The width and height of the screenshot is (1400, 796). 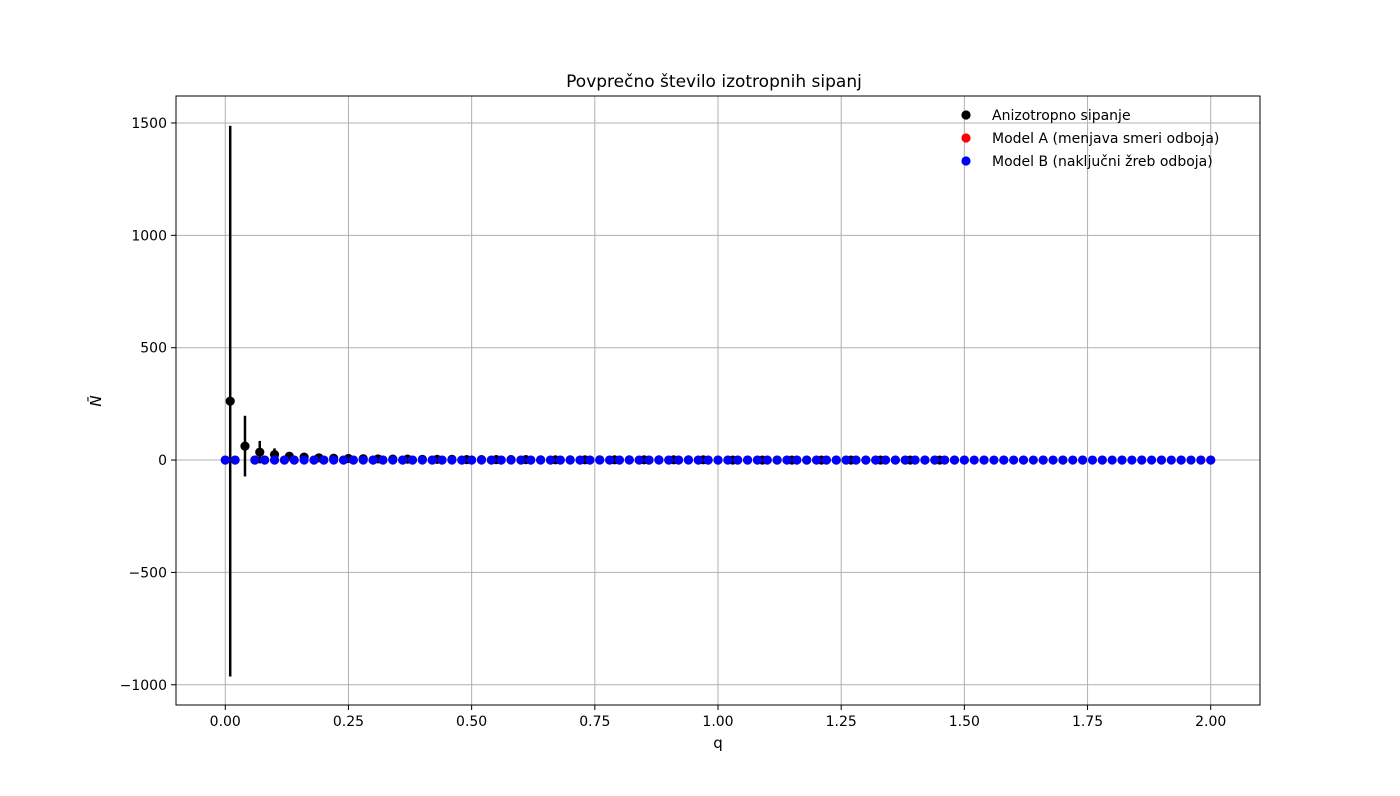 What do you see at coordinates (153, 349) in the screenshot?
I see `y-tick-label: 500` at bounding box center [153, 349].